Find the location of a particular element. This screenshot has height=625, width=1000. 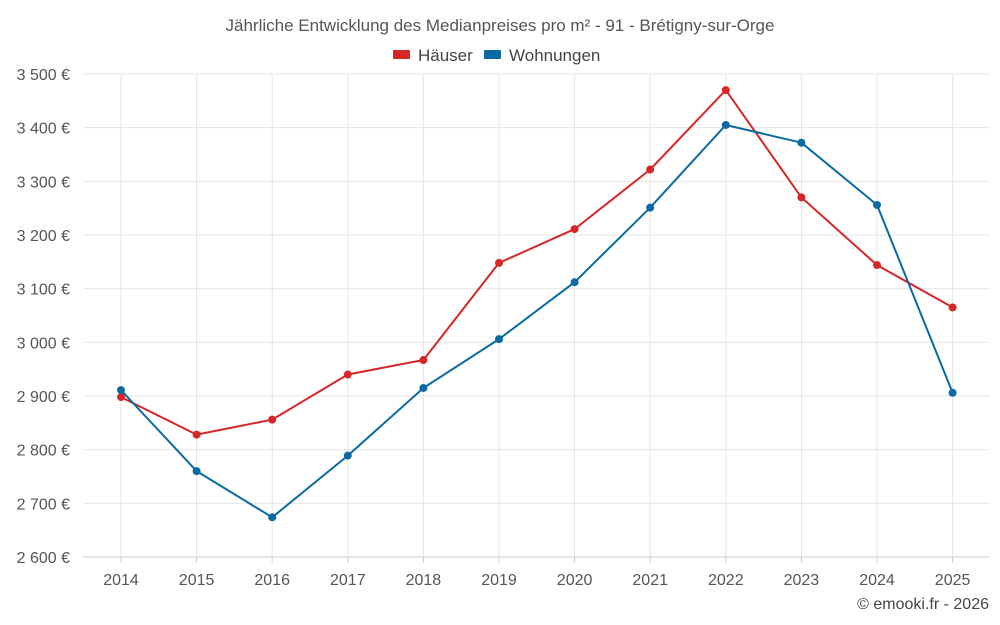

x-tick-label: 2022 is located at coordinates (726, 580).